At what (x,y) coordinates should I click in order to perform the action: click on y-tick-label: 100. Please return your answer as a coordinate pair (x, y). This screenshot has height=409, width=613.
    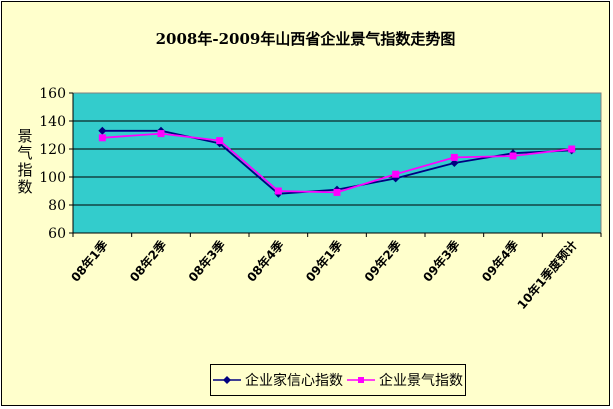
    Looking at the image, I should click on (52, 178).